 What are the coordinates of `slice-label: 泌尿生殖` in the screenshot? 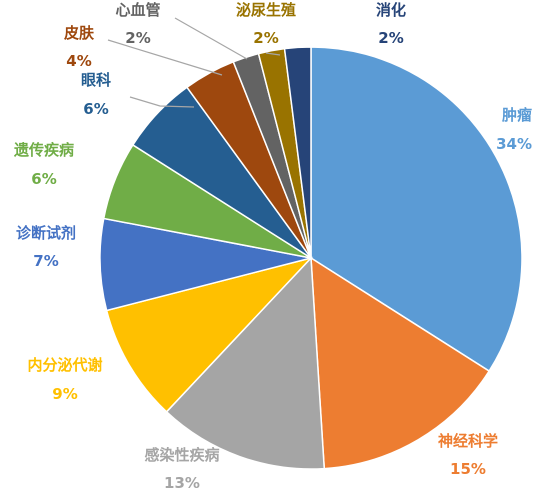 It's located at (266, 10).